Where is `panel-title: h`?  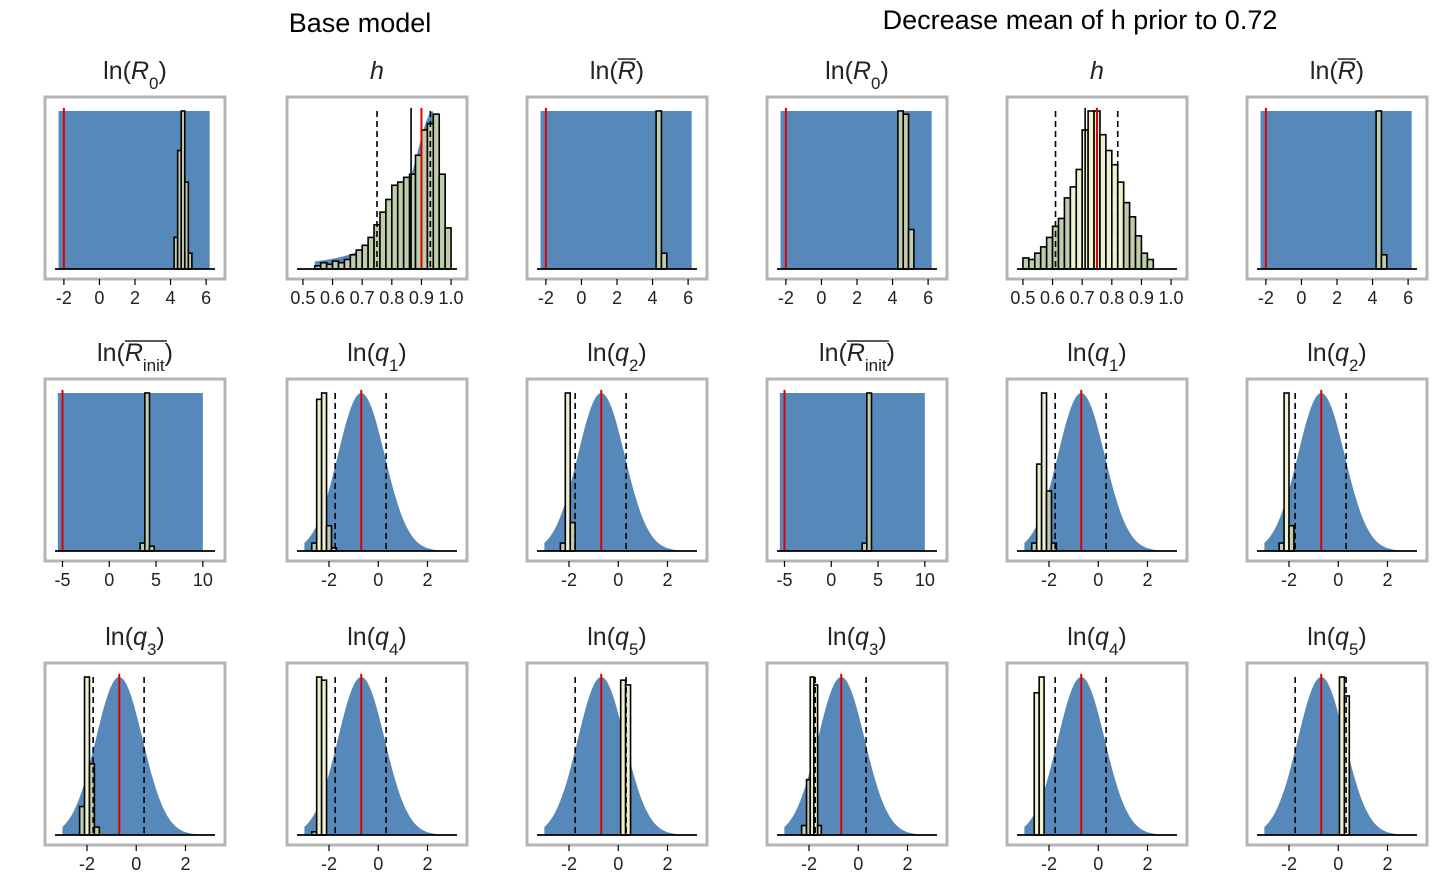 panel-title: h is located at coordinates (1097, 71).